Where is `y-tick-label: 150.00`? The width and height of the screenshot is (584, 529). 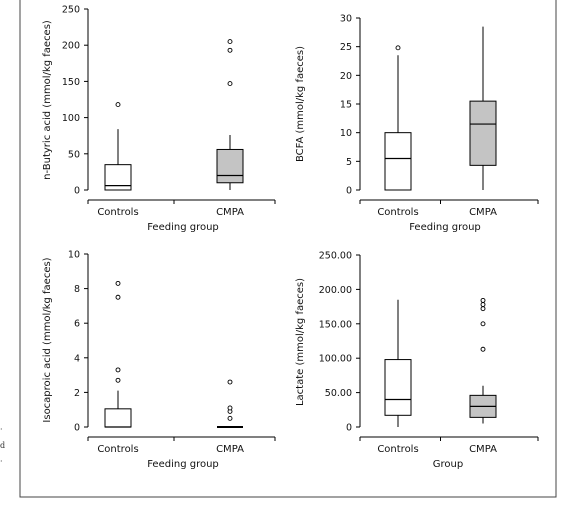 y-tick-label: 150.00 is located at coordinates (335, 324).